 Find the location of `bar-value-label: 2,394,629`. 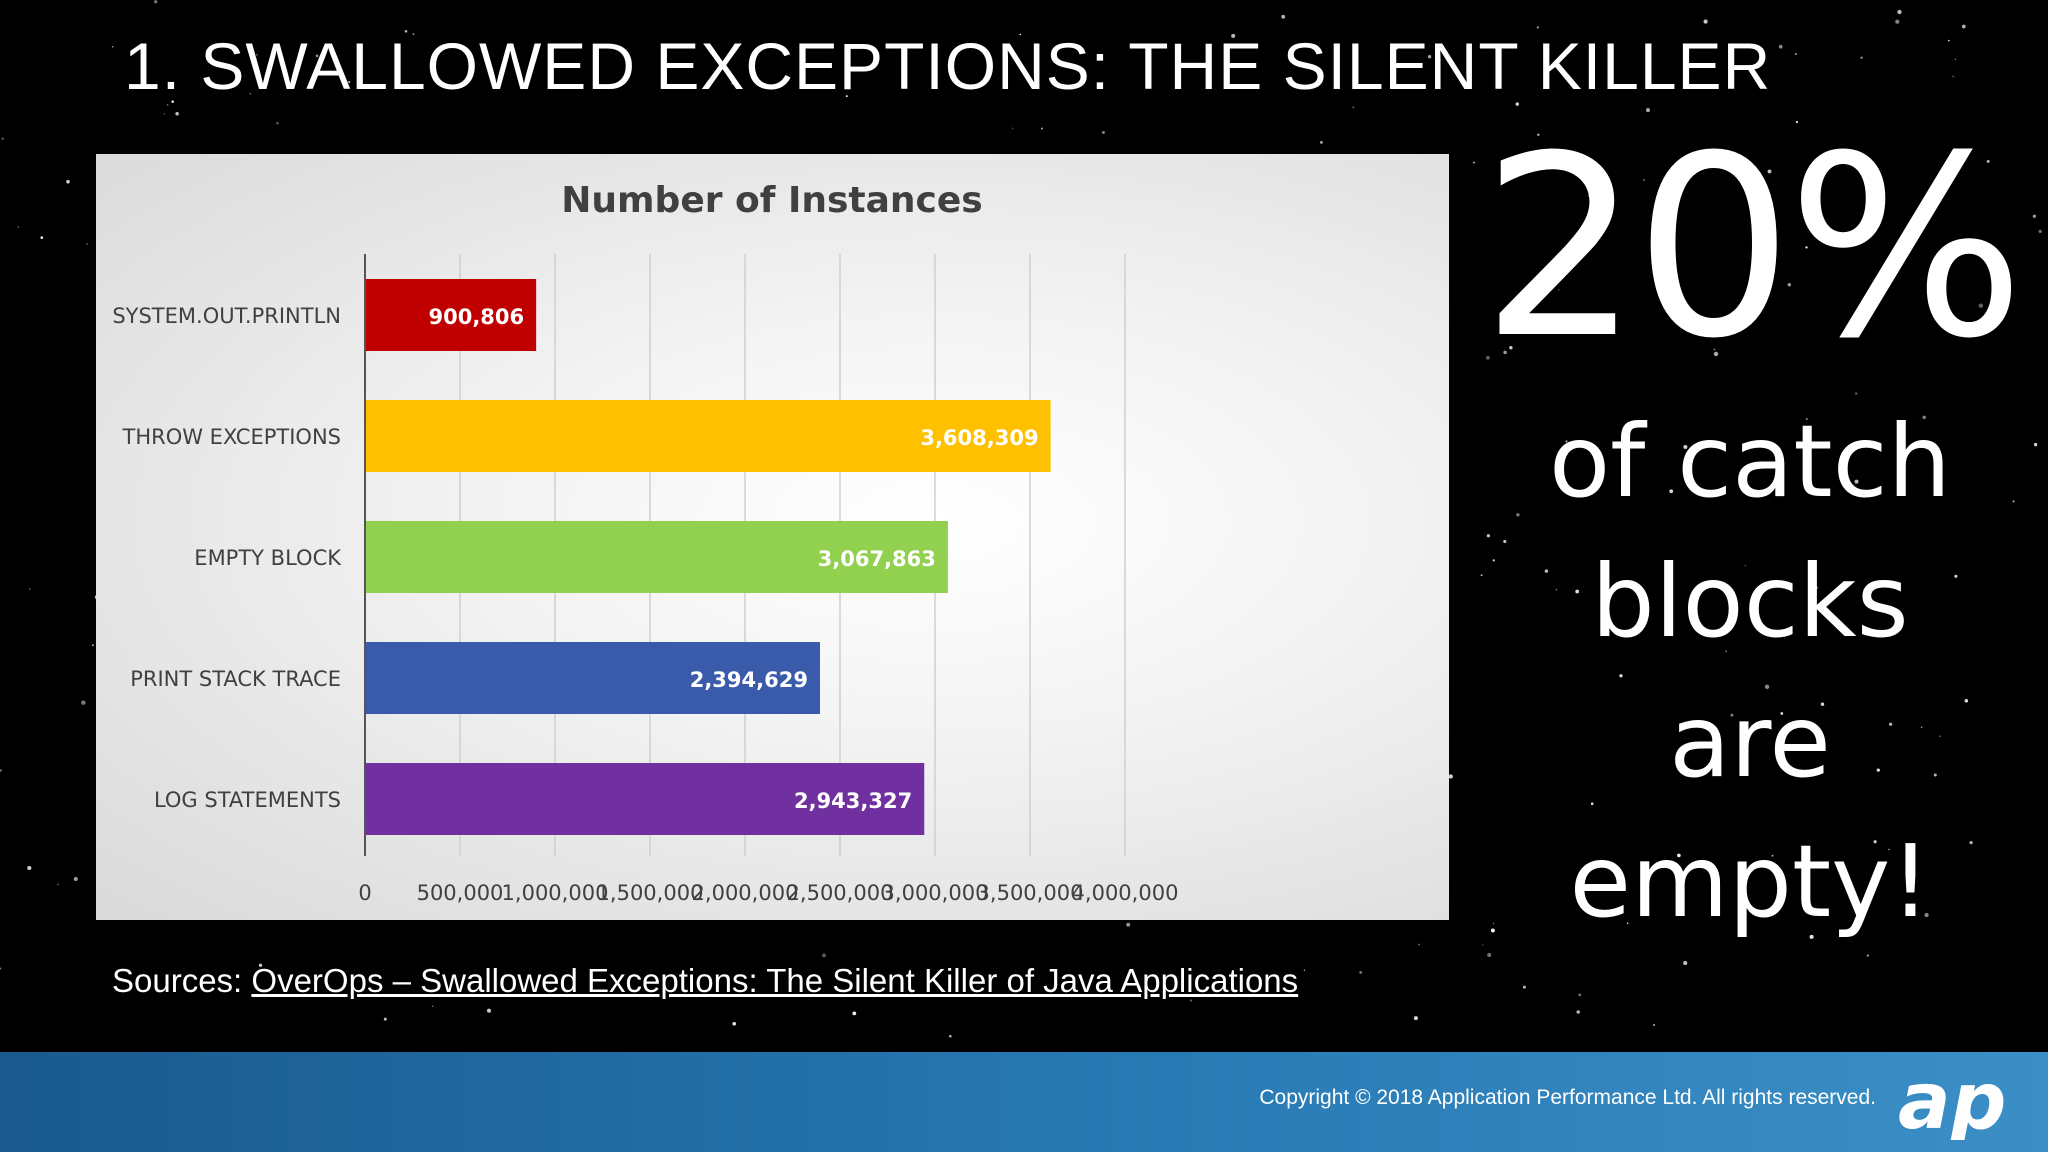

bar-value-label: 2,394,629 is located at coordinates (749, 680).